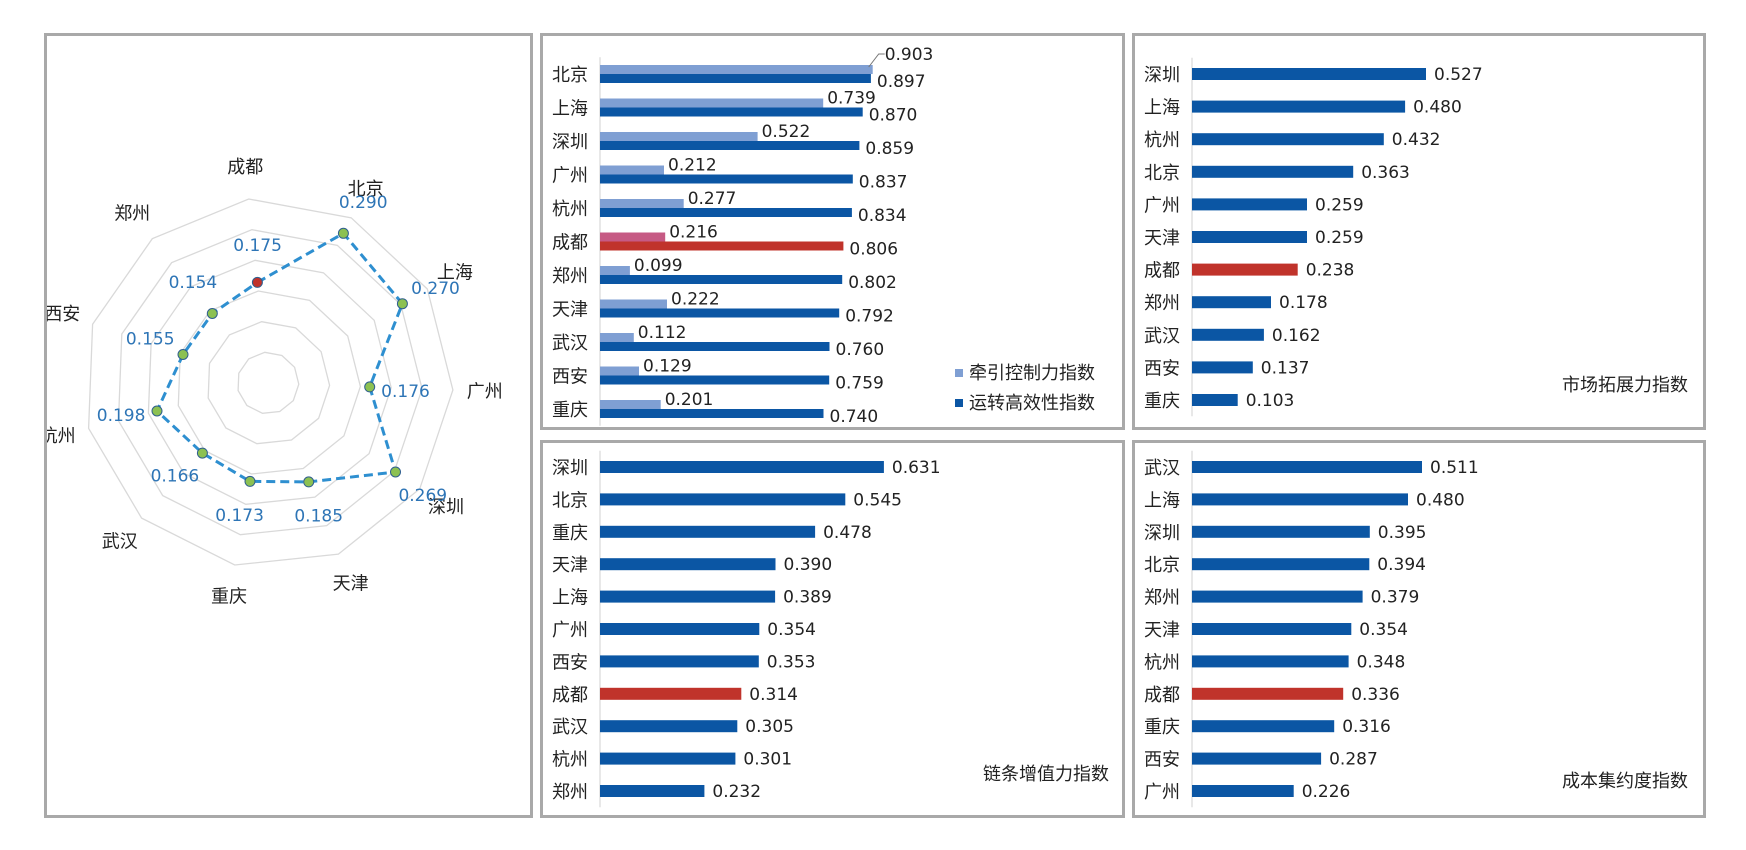  I want to click on radar-value-label: 0.155, so click(150, 339).